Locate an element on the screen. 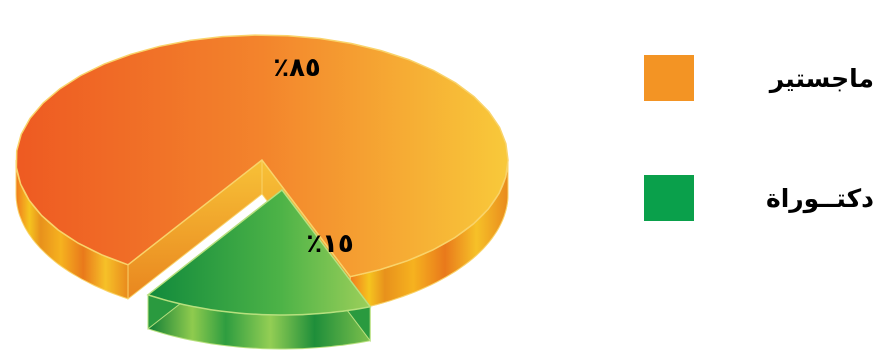  data-label-masters: ٪٨٥ is located at coordinates (297, 68).